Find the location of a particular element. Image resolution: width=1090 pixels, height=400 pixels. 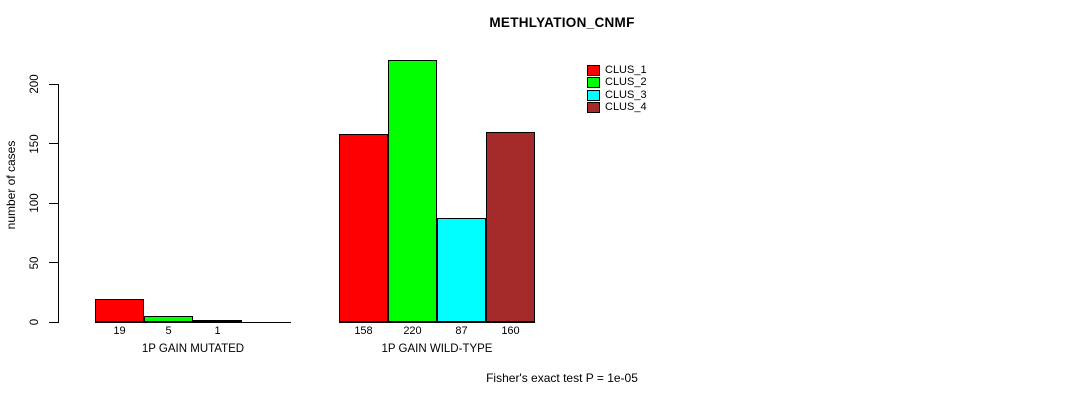

y-tick-label: 150 is located at coordinates (35, 143).